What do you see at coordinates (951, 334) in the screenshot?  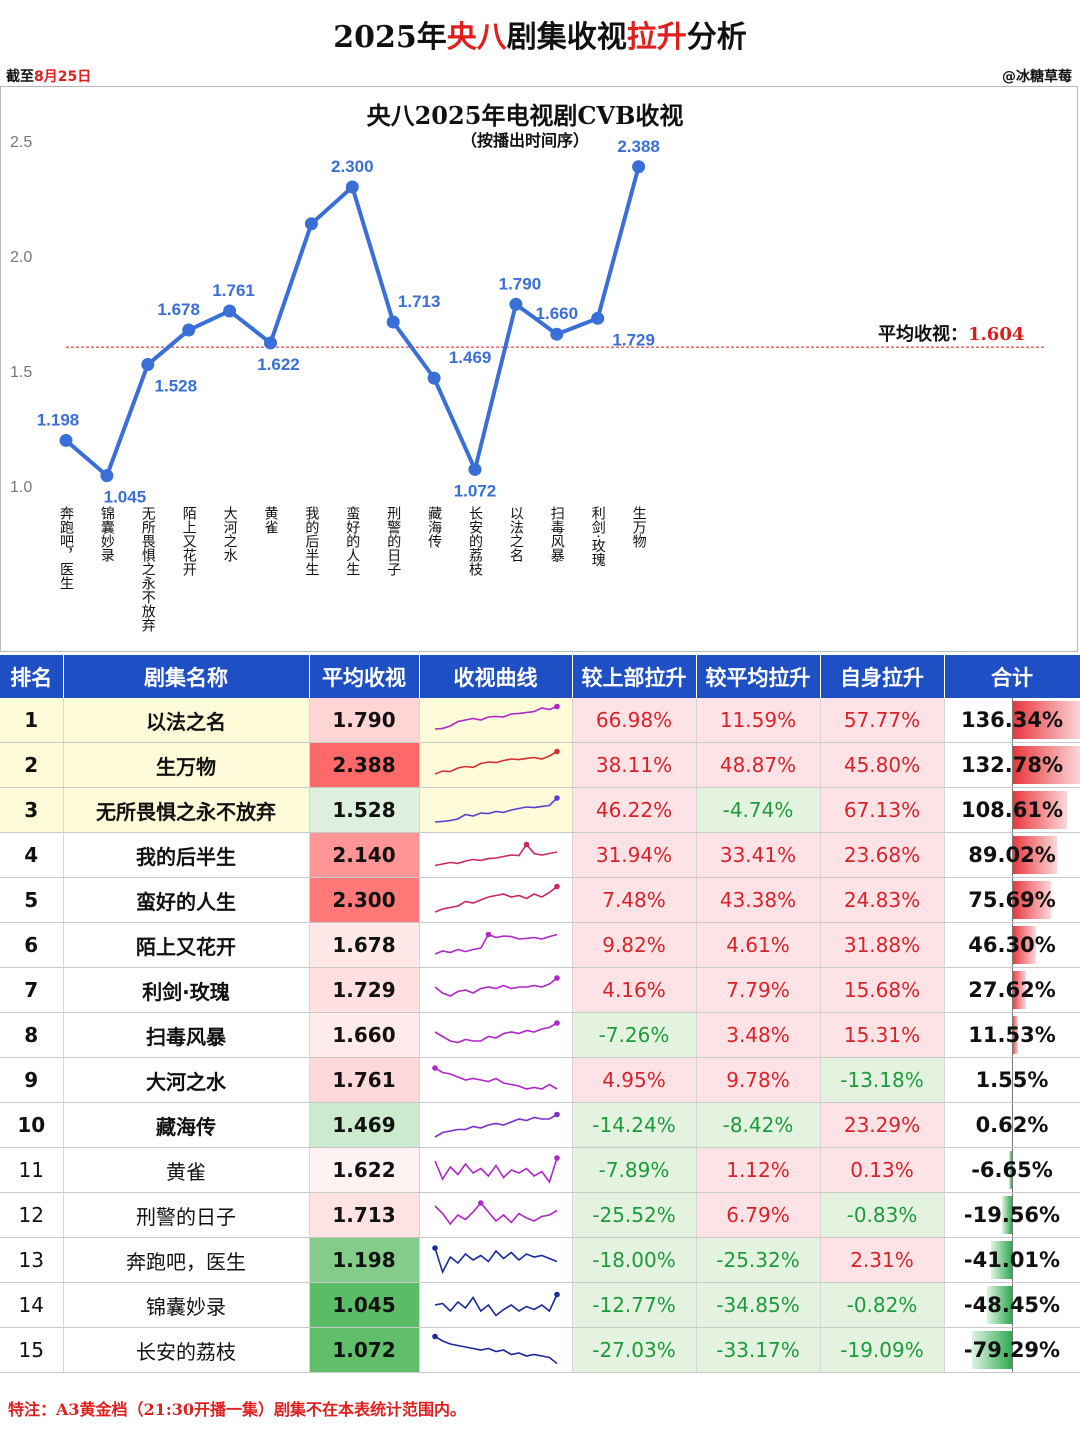 I see `average-line-label: 平均收视：1.604` at bounding box center [951, 334].